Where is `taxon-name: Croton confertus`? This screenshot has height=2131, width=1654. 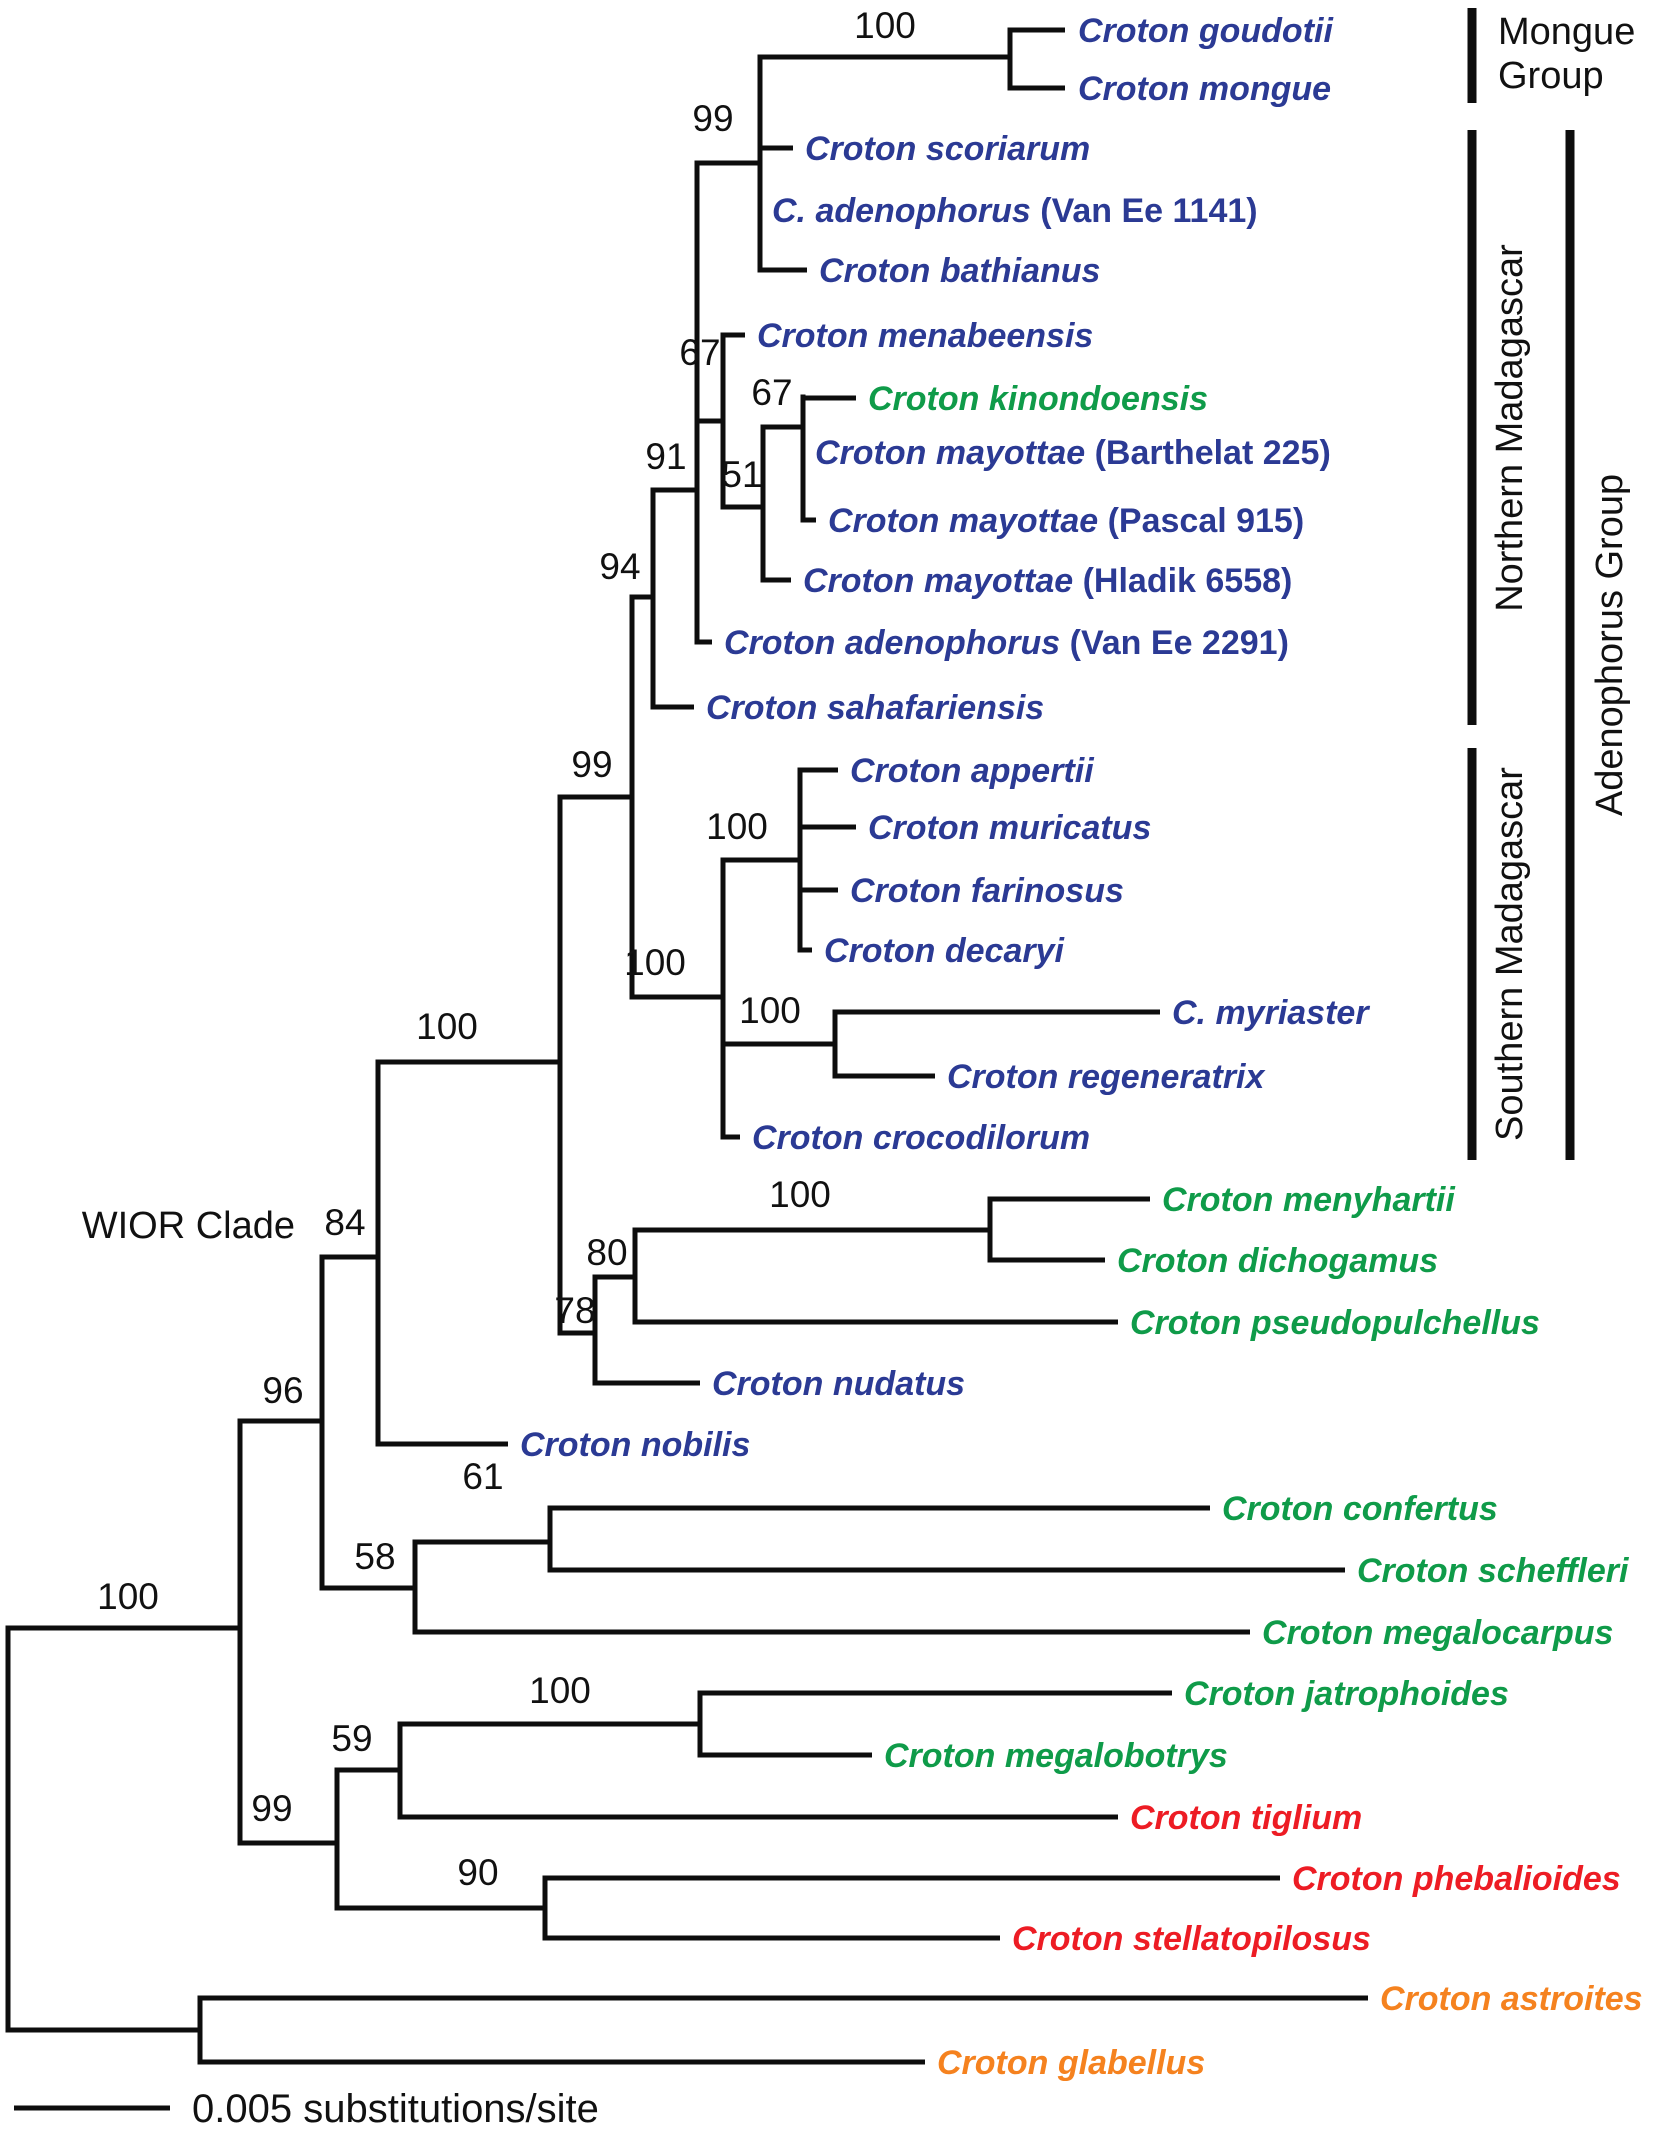 taxon-name: Croton confertus is located at coordinates (1360, 1509).